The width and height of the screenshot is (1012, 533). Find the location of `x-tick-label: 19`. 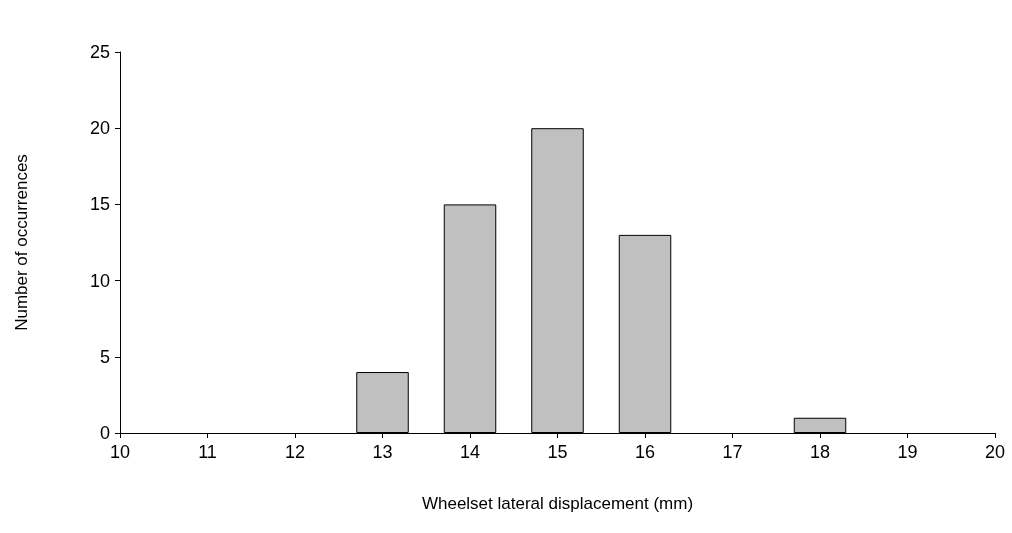

x-tick-label: 19 is located at coordinates (907, 452).